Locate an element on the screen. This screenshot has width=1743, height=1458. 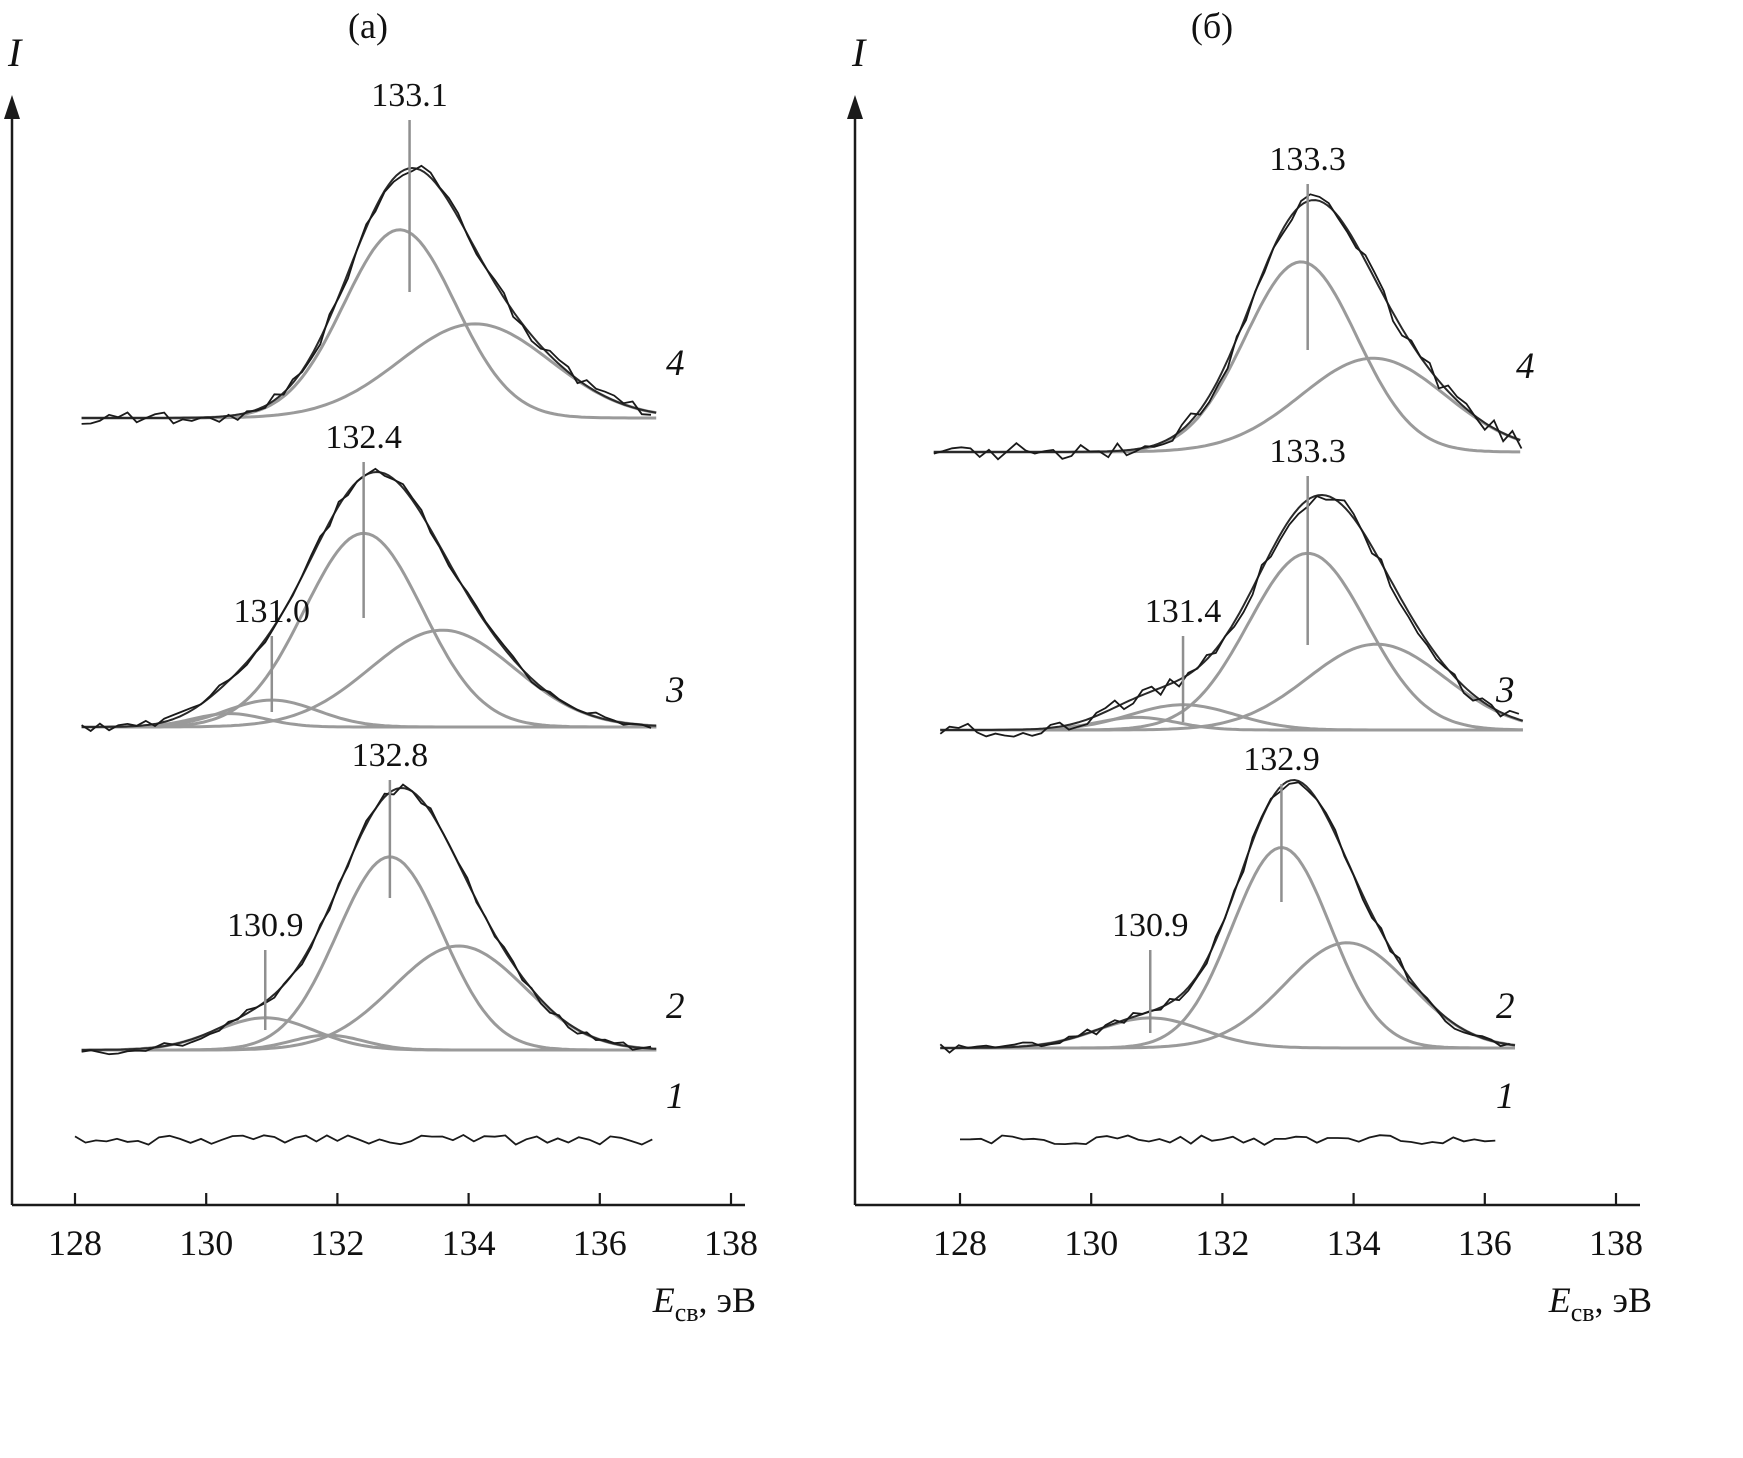
peak-energy-label: 132.8 is located at coordinates (390, 755).